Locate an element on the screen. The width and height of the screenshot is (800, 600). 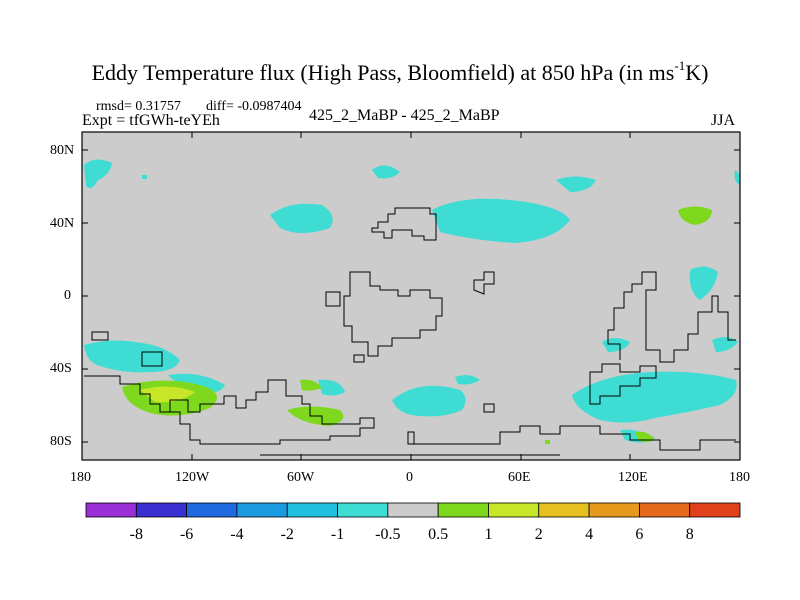
colorbar-tick-label: -8 is located at coordinates (136, 534).